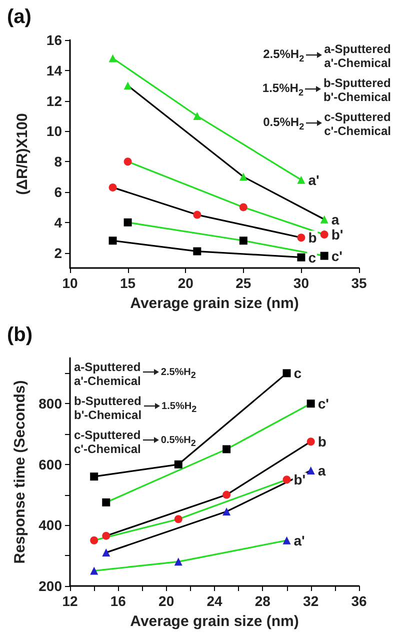  Describe the element at coordinates (54, 70) in the screenshot. I see `y-tick-label: 14` at that location.